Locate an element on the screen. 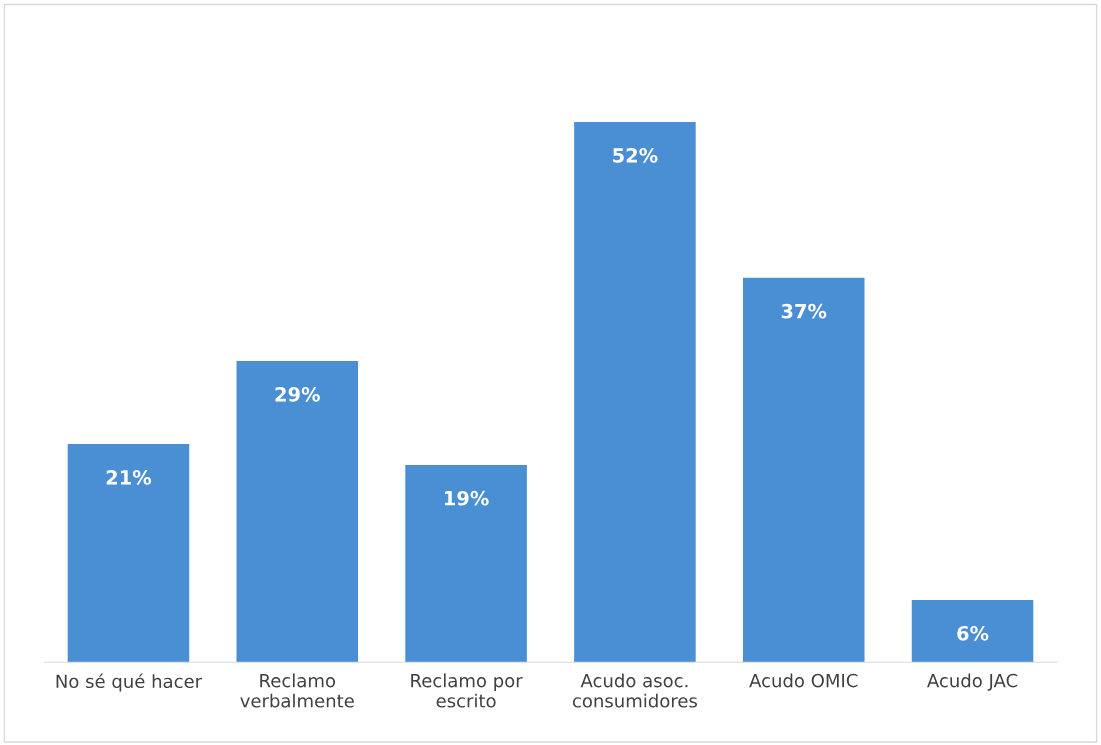  x-tick-label: Acudo asoc. consumidores is located at coordinates (634, 690).